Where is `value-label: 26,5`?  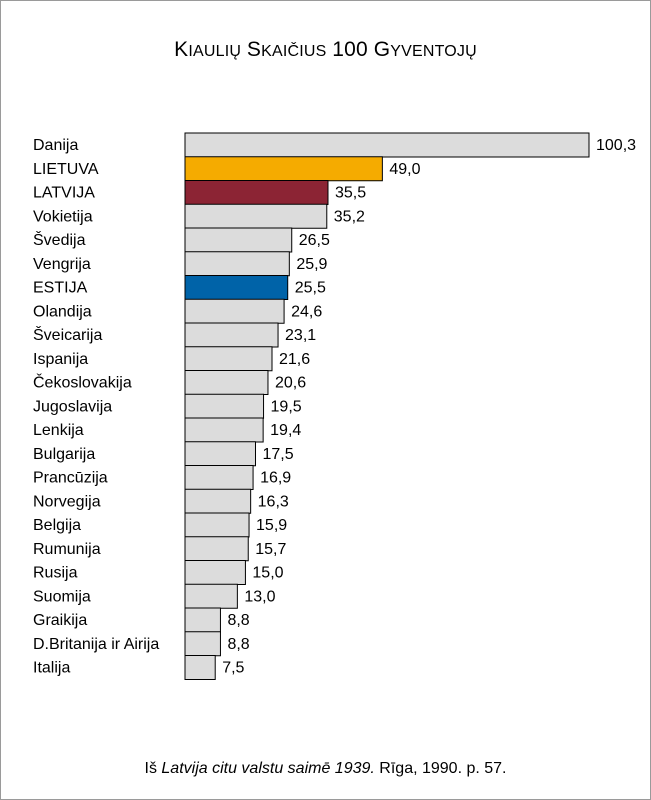
value-label: 26,5 is located at coordinates (314, 240).